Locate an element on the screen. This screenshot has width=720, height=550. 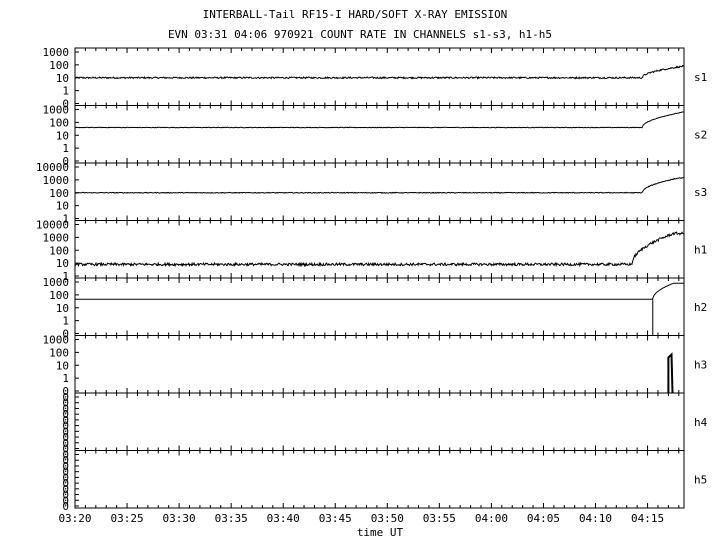
channel-label-s3: s3 is located at coordinates (700, 192).